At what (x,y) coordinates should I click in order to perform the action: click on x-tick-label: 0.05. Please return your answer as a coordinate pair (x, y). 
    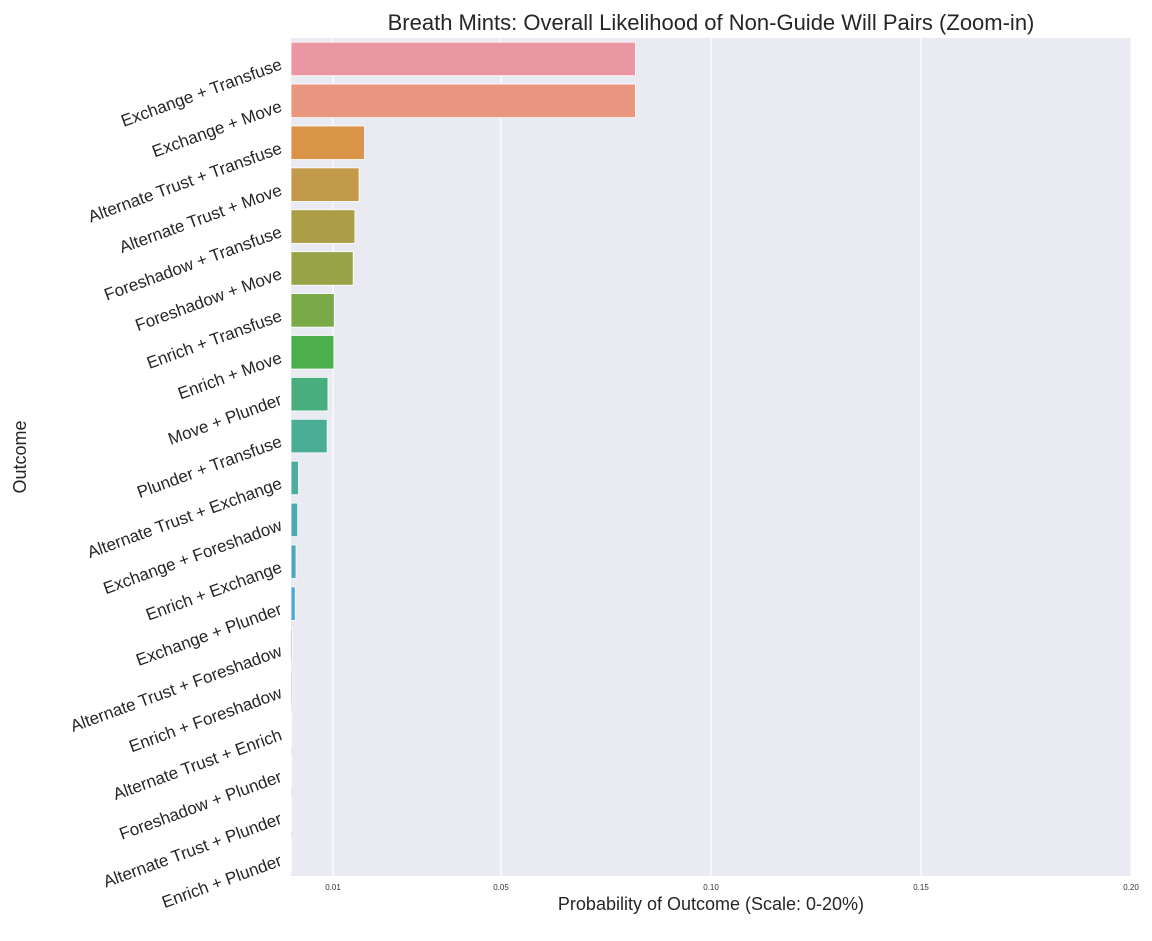
    Looking at the image, I should click on (501, 887).